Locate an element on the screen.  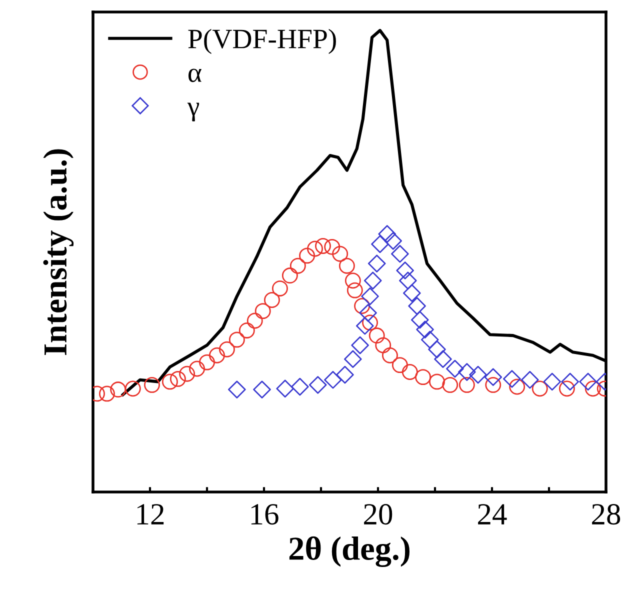
legend-label: γ is located at coordinates (193, 112).